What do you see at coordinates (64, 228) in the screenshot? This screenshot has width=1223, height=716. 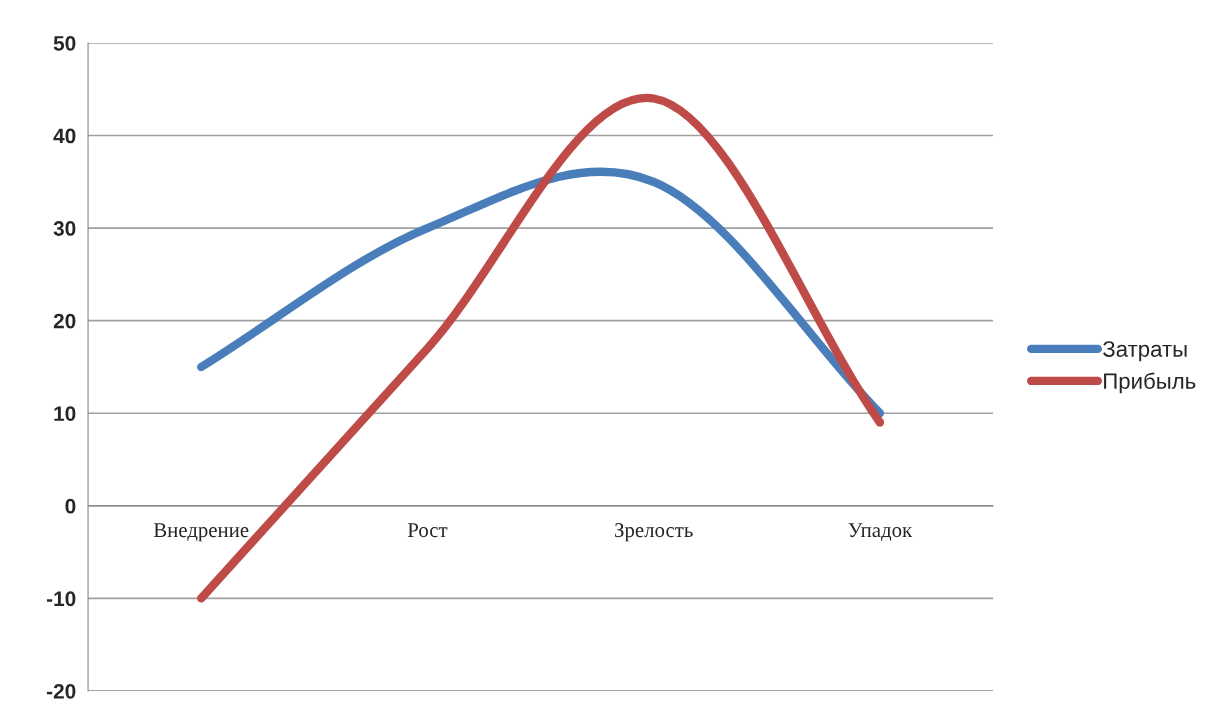 I see `y-tick-label: 30` at bounding box center [64, 228].